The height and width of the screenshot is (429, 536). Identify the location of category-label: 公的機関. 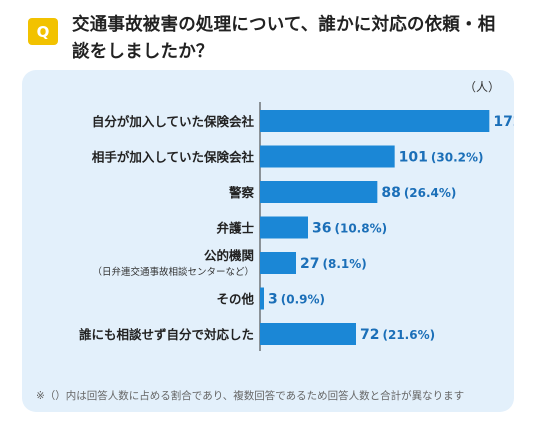
(229, 255).